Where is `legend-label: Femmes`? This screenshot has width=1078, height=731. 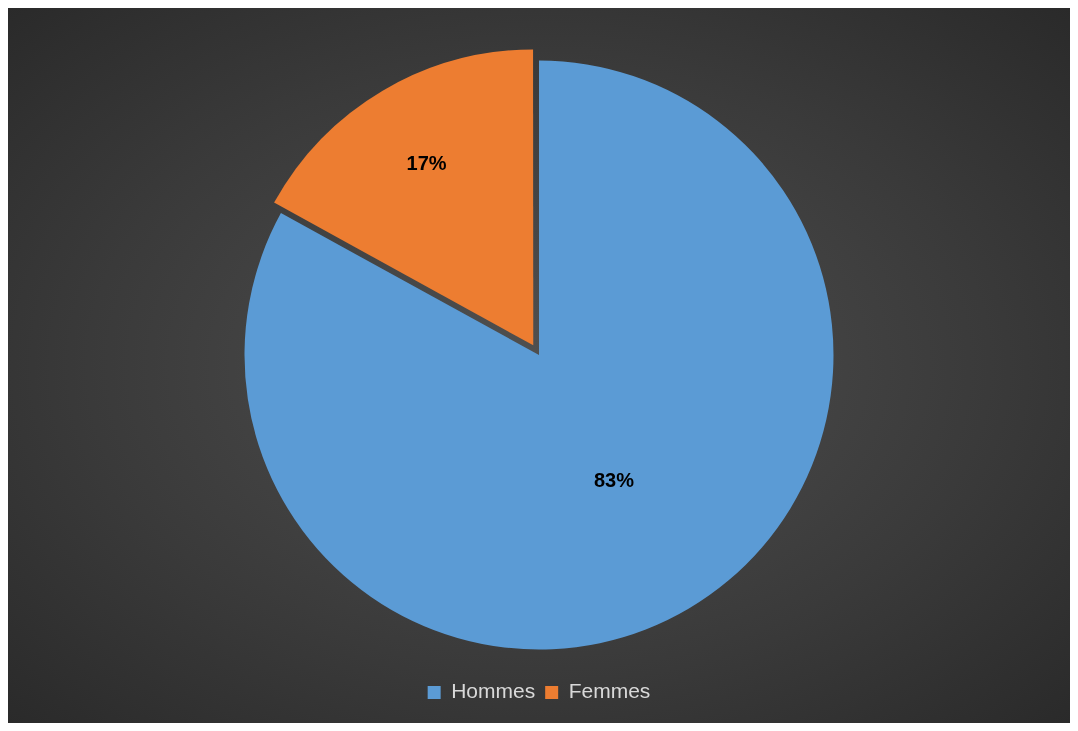
legend-label: Femmes is located at coordinates (609, 691).